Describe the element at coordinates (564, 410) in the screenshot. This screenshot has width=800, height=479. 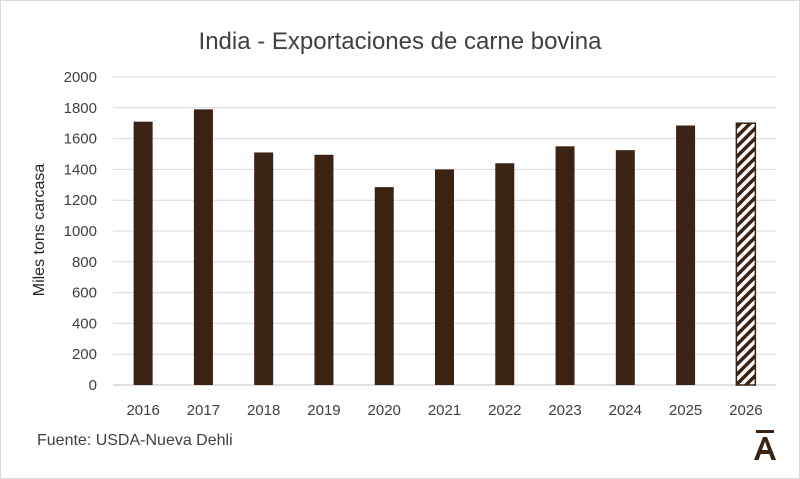
I see `x-tick-label: 2023` at that location.